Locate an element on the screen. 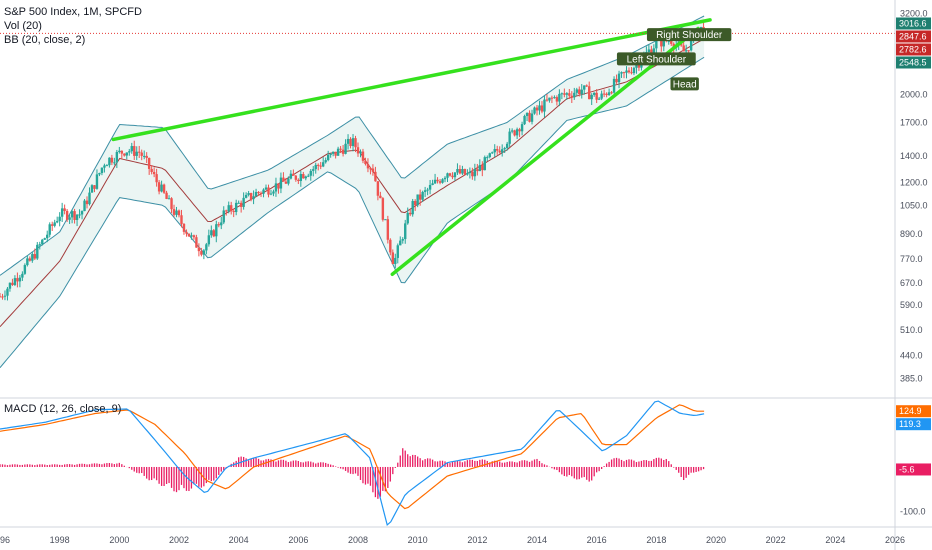  callout-head-label: Head is located at coordinates (685, 84).